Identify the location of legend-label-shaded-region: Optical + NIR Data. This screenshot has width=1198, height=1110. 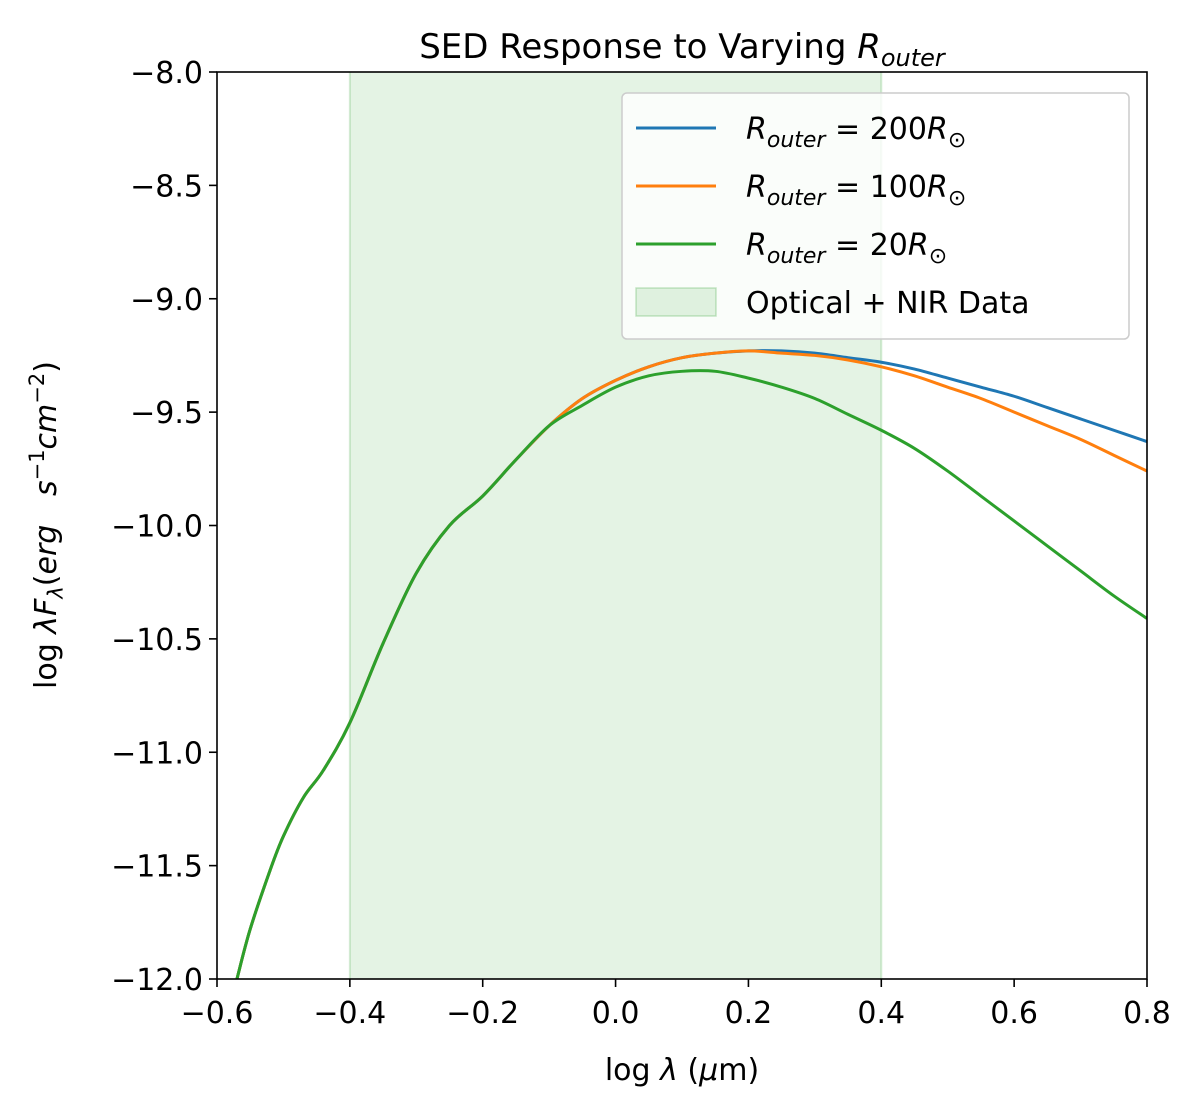
(887, 303).